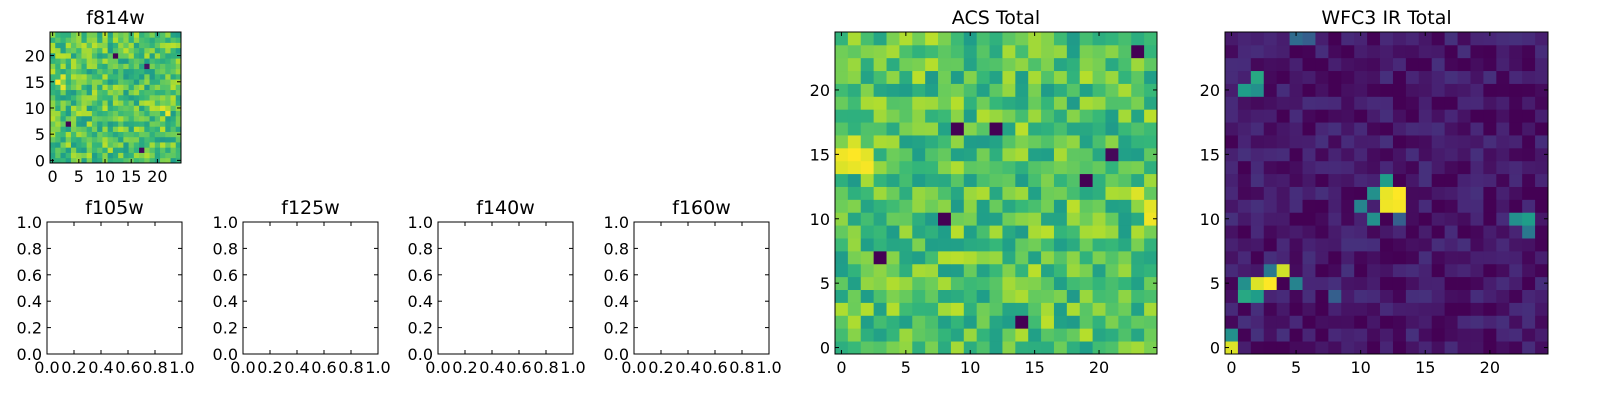 The width and height of the screenshot is (1600, 400). What do you see at coordinates (225, 248) in the screenshot?
I see `y-tick-label: 0.8` at bounding box center [225, 248].